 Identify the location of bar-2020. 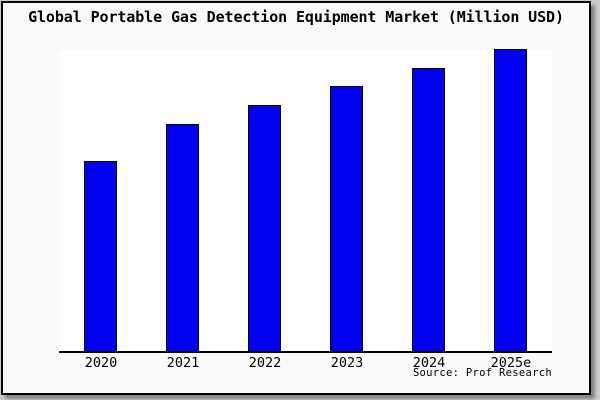
(100, 255).